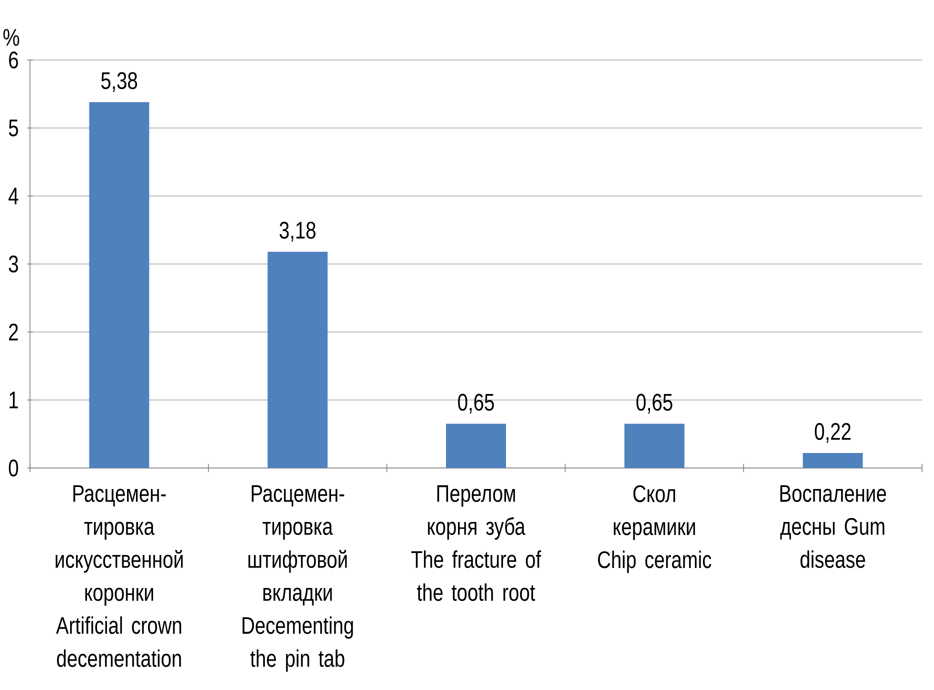  I want to click on y-tick-label: 2, so click(13, 332).